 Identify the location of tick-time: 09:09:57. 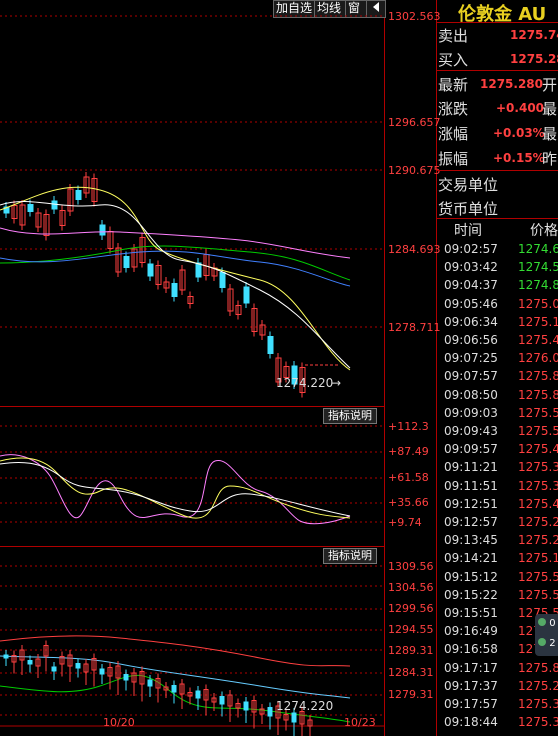
(471, 449).